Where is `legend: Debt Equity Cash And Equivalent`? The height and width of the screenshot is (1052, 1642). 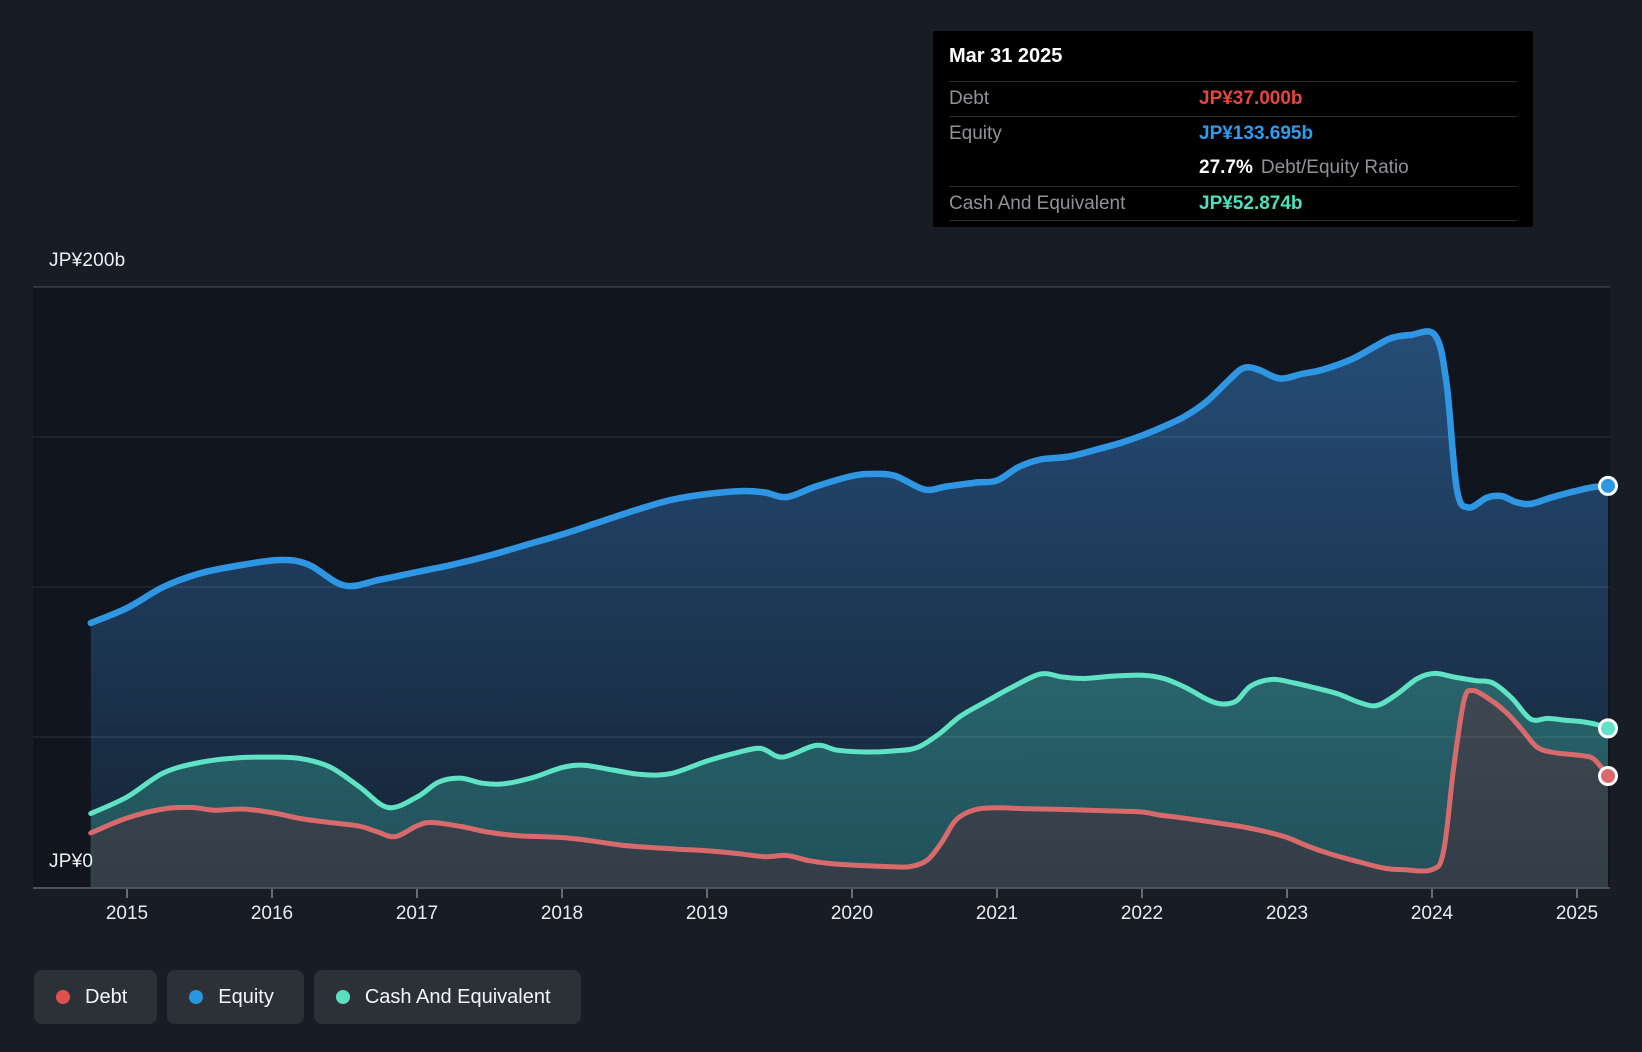 legend: Debt Equity Cash And Equivalent is located at coordinates (307, 997).